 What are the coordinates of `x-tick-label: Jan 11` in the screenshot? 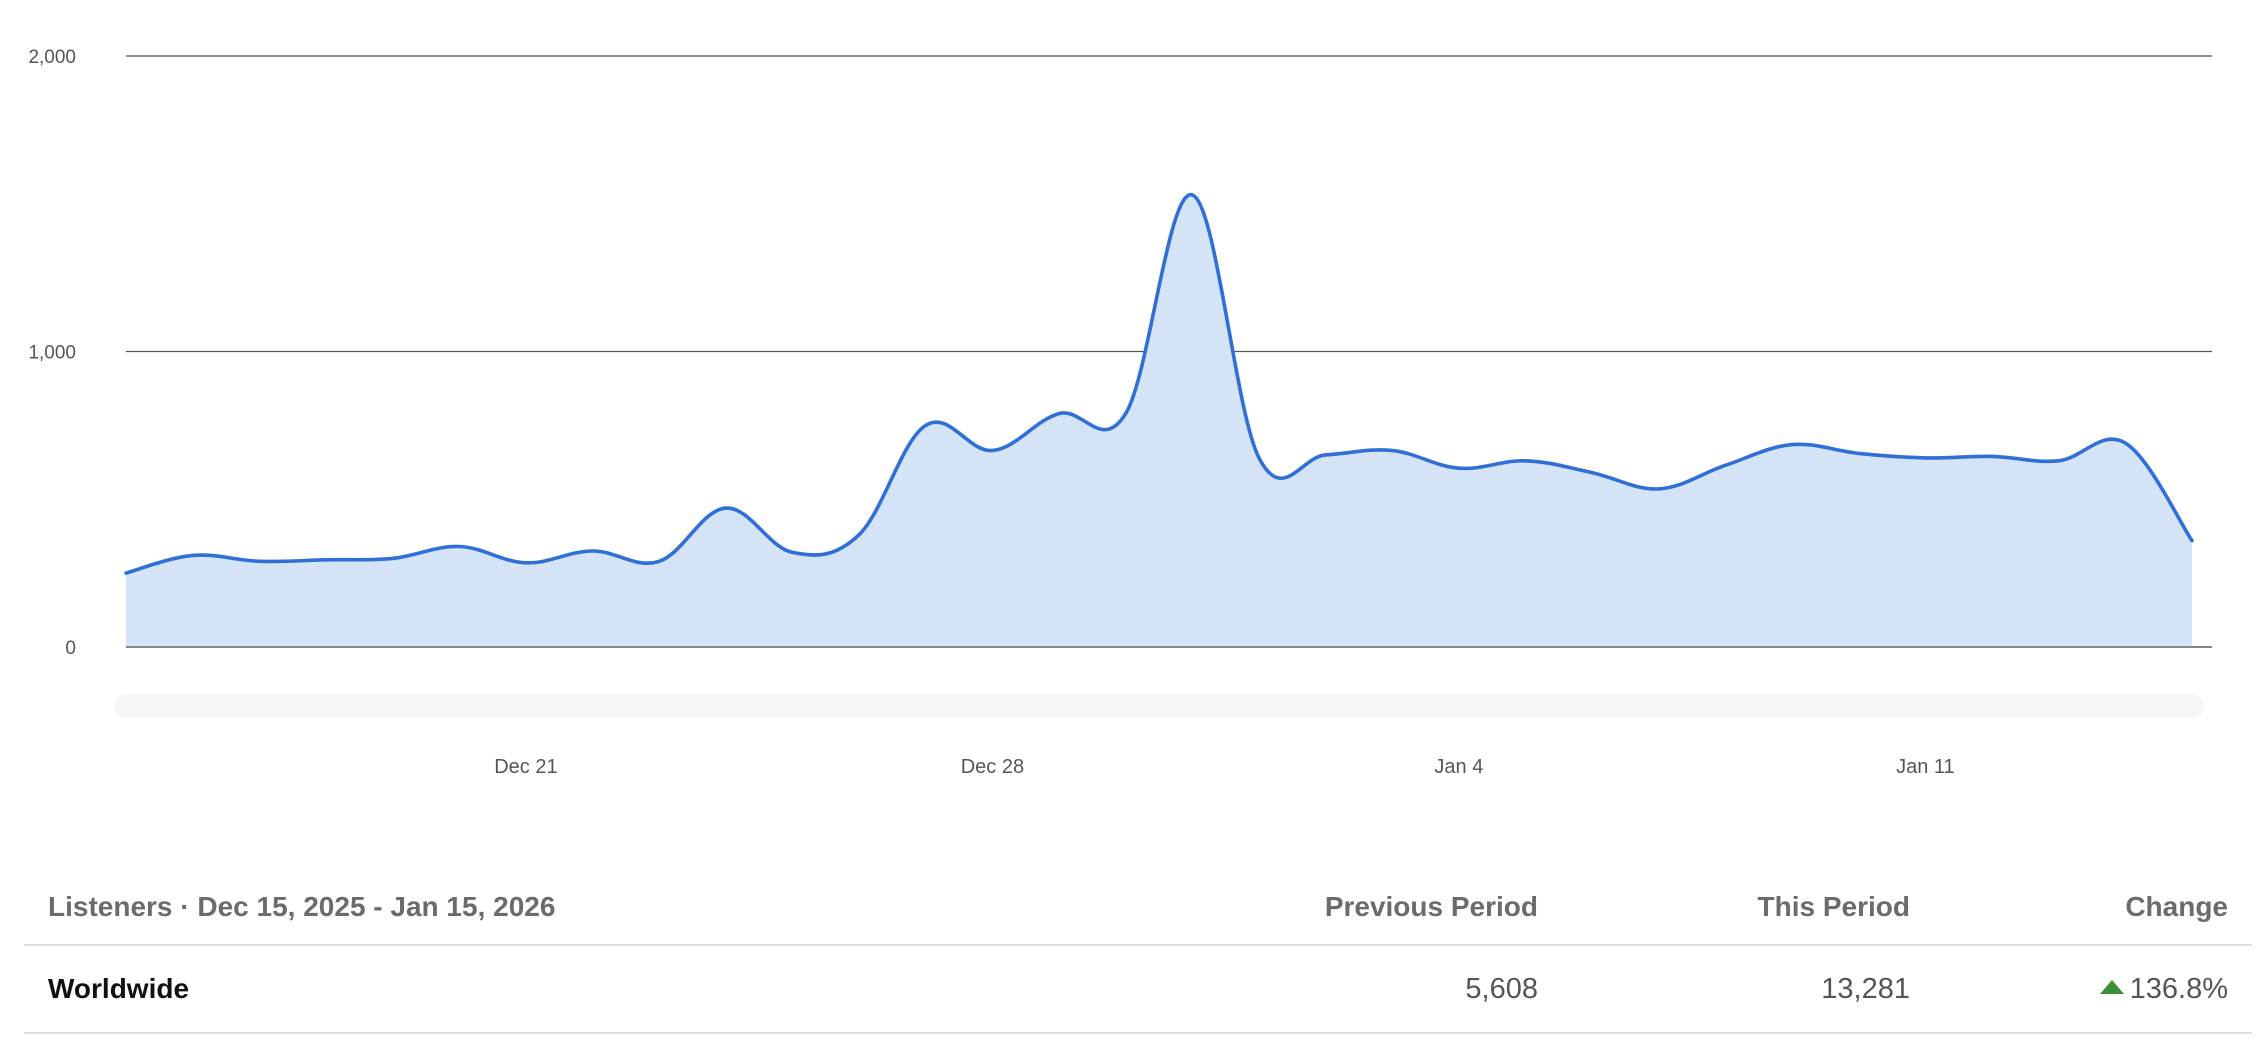 It's located at (1925, 767).